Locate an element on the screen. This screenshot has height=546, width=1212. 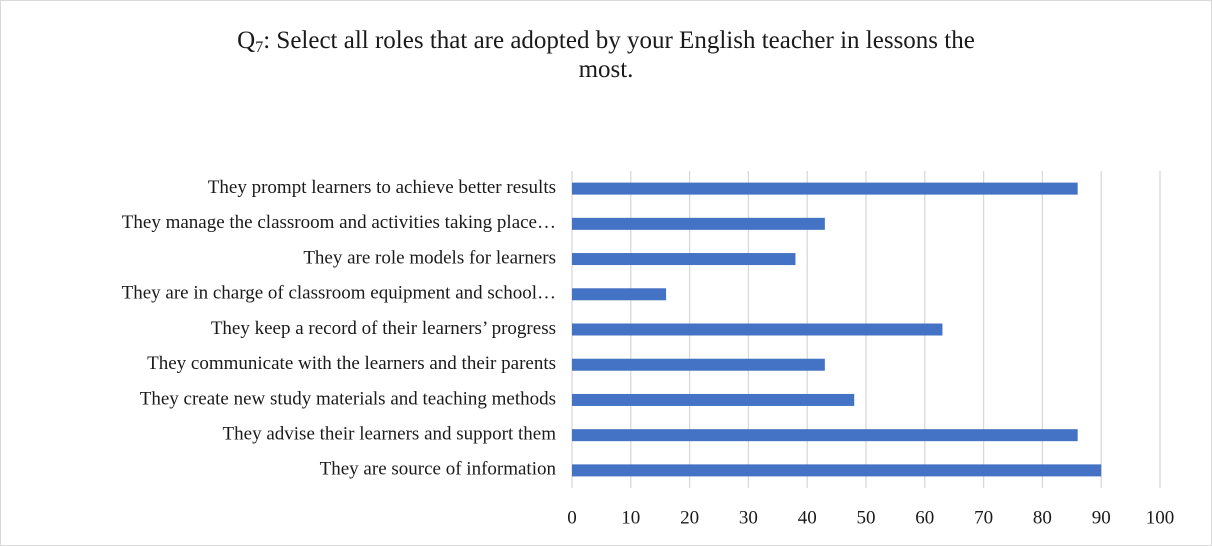
y-tick-label: They are role models for learners is located at coordinates (429, 257).